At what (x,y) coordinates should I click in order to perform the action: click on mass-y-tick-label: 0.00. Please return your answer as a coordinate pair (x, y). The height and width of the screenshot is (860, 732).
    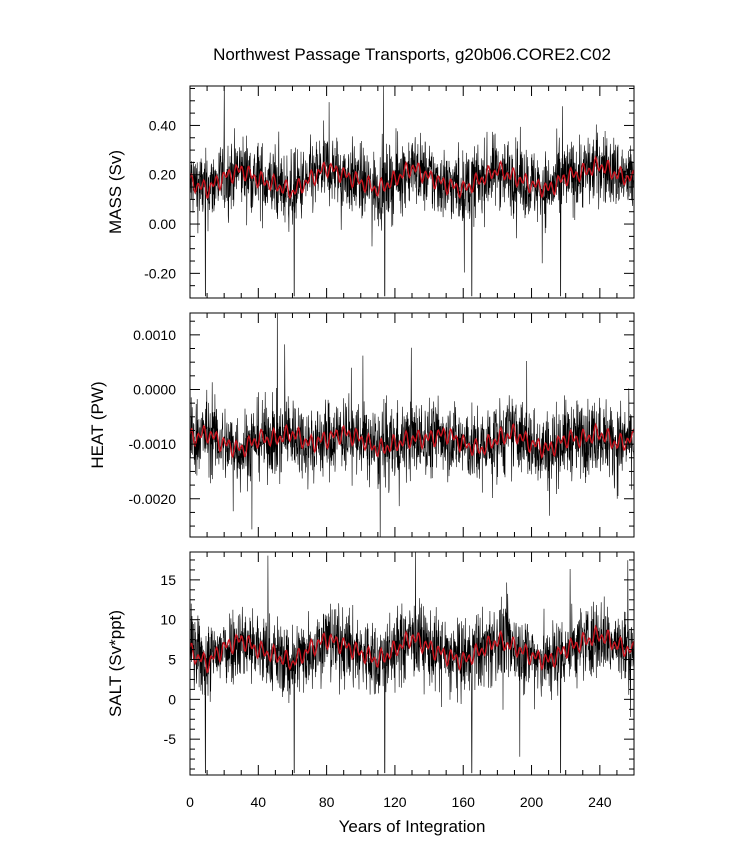
    Looking at the image, I should click on (162, 224).